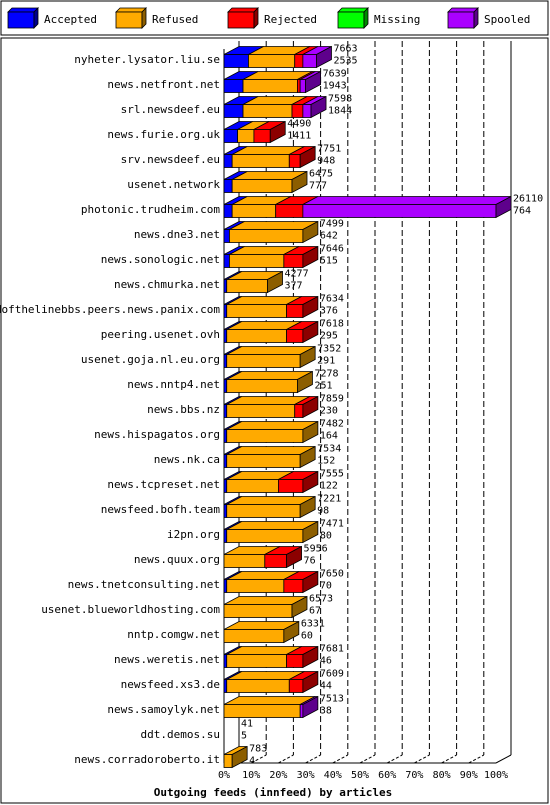 Image resolution: width=550 pixels, height=805 pixels. What do you see at coordinates (224, 775) in the screenshot?
I see `x-tick-label: 0%` at bounding box center [224, 775].